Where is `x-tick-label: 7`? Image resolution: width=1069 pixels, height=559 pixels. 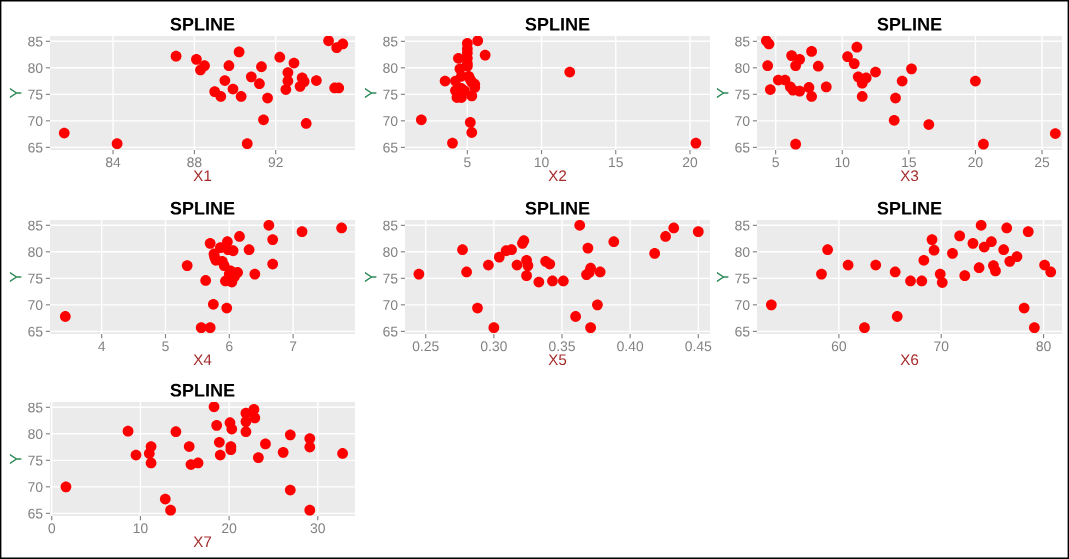 x-tick-label: 7 is located at coordinates (293, 346).